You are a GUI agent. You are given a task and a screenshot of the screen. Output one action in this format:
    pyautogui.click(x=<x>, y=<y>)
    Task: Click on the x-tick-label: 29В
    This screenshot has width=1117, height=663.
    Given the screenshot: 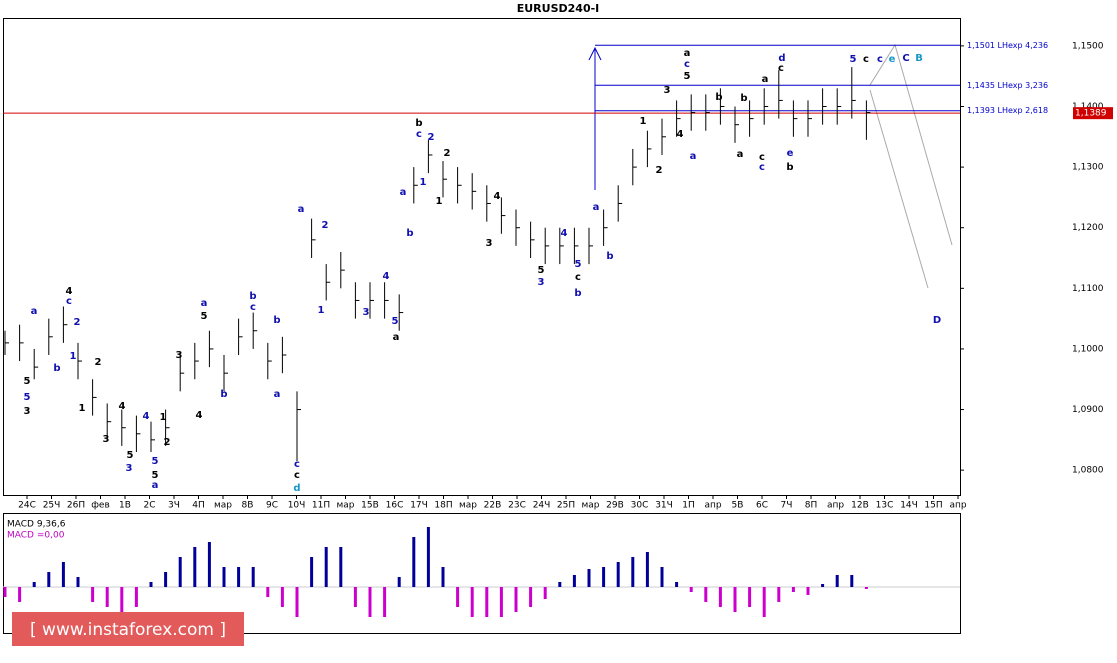 What is the action you would take?
    pyautogui.click(x=615, y=506)
    